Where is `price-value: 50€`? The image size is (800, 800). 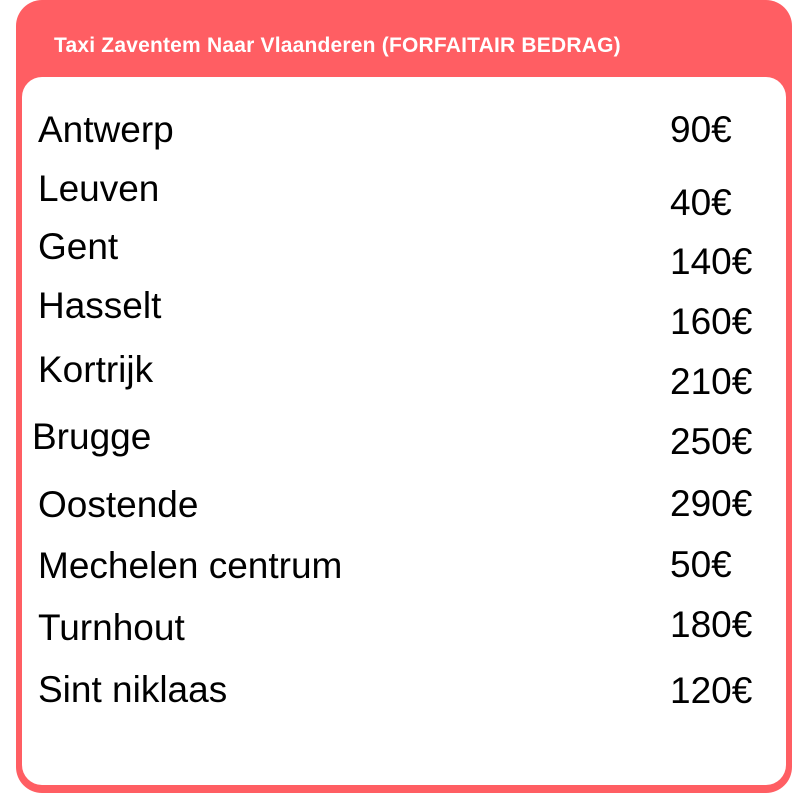 price-value: 50€ is located at coordinates (701, 564).